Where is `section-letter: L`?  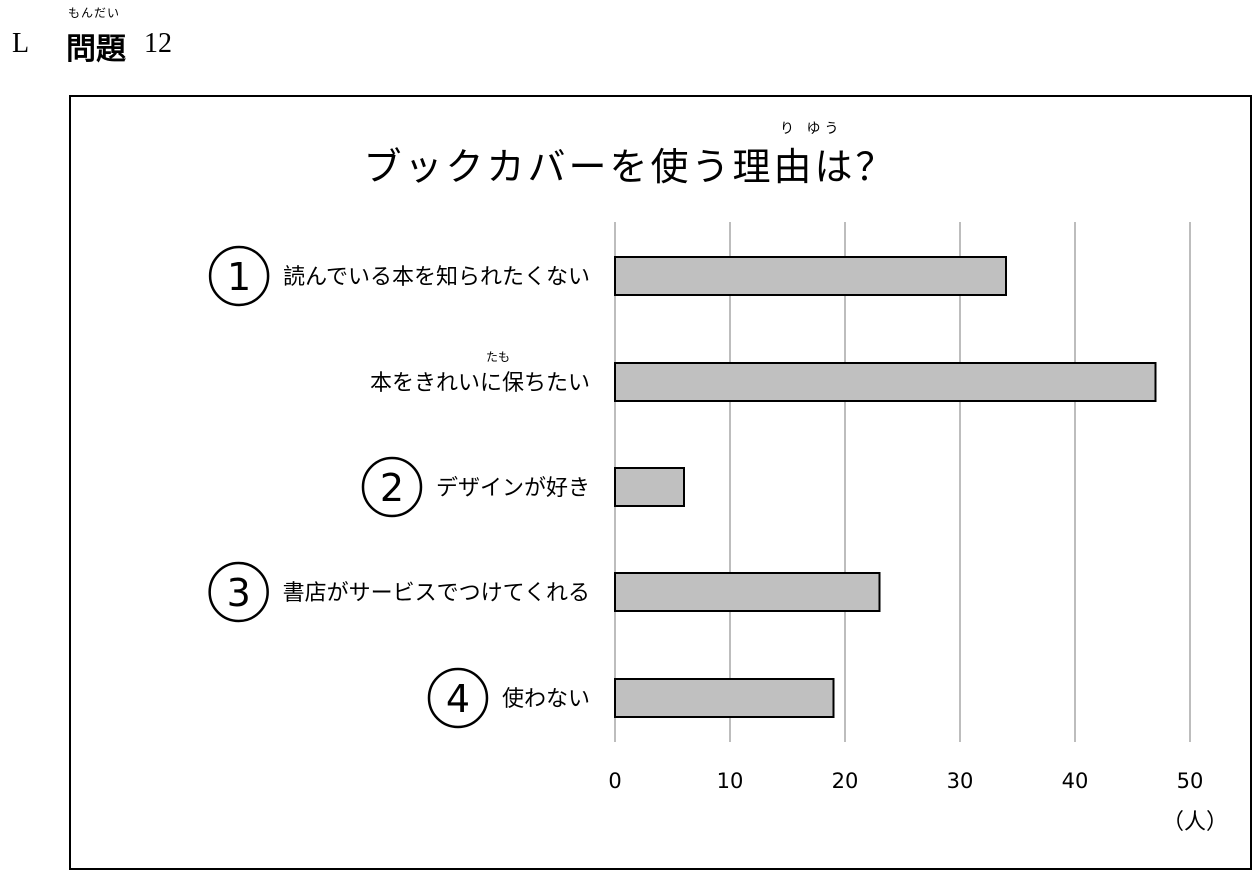 section-letter: L is located at coordinates (21, 43).